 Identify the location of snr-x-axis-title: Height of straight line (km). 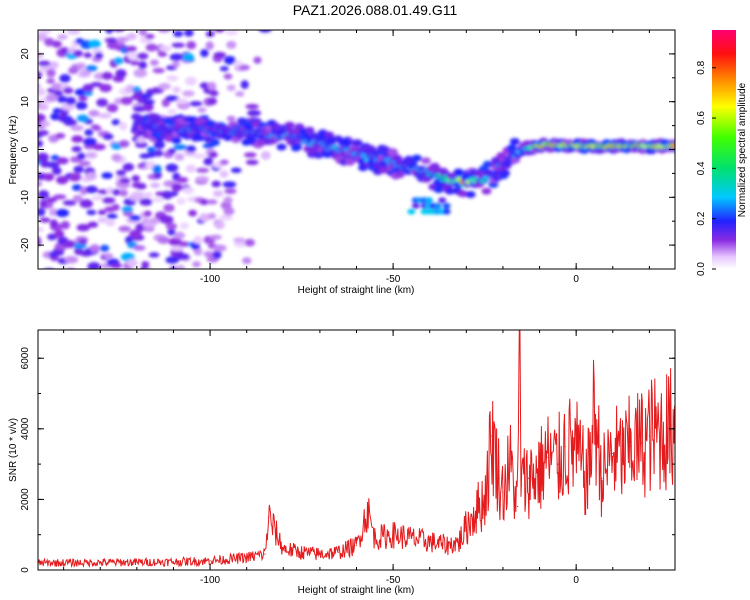
(356, 590).